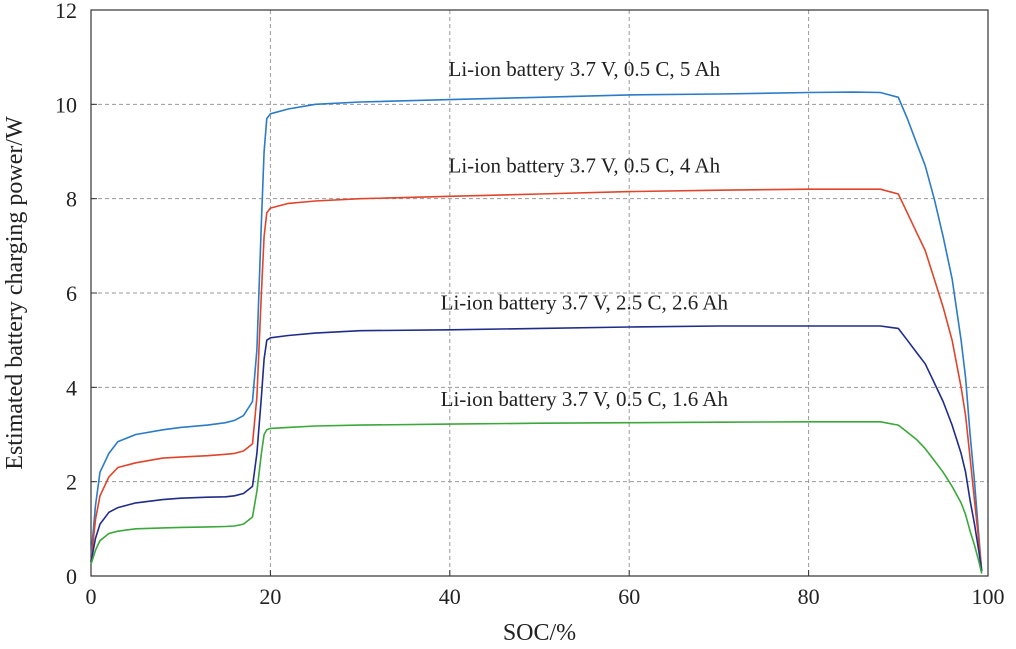  Describe the element at coordinates (809, 596) in the screenshot. I see `x-tick-label: 80` at that location.